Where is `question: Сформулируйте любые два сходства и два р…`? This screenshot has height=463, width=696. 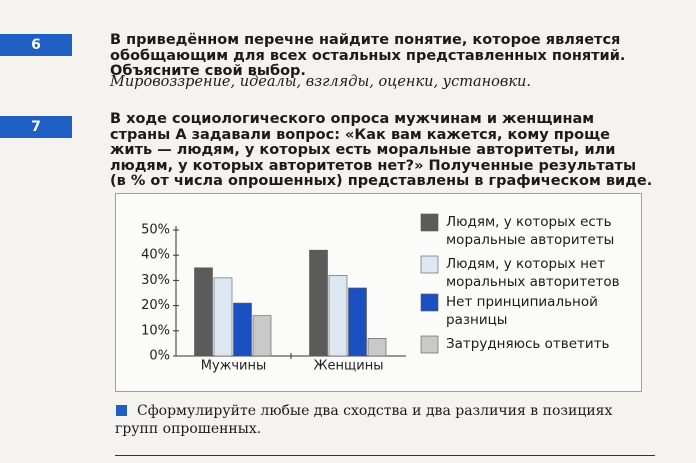 question: Сформулируйте любые два сходства и два р… is located at coordinates (364, 420).